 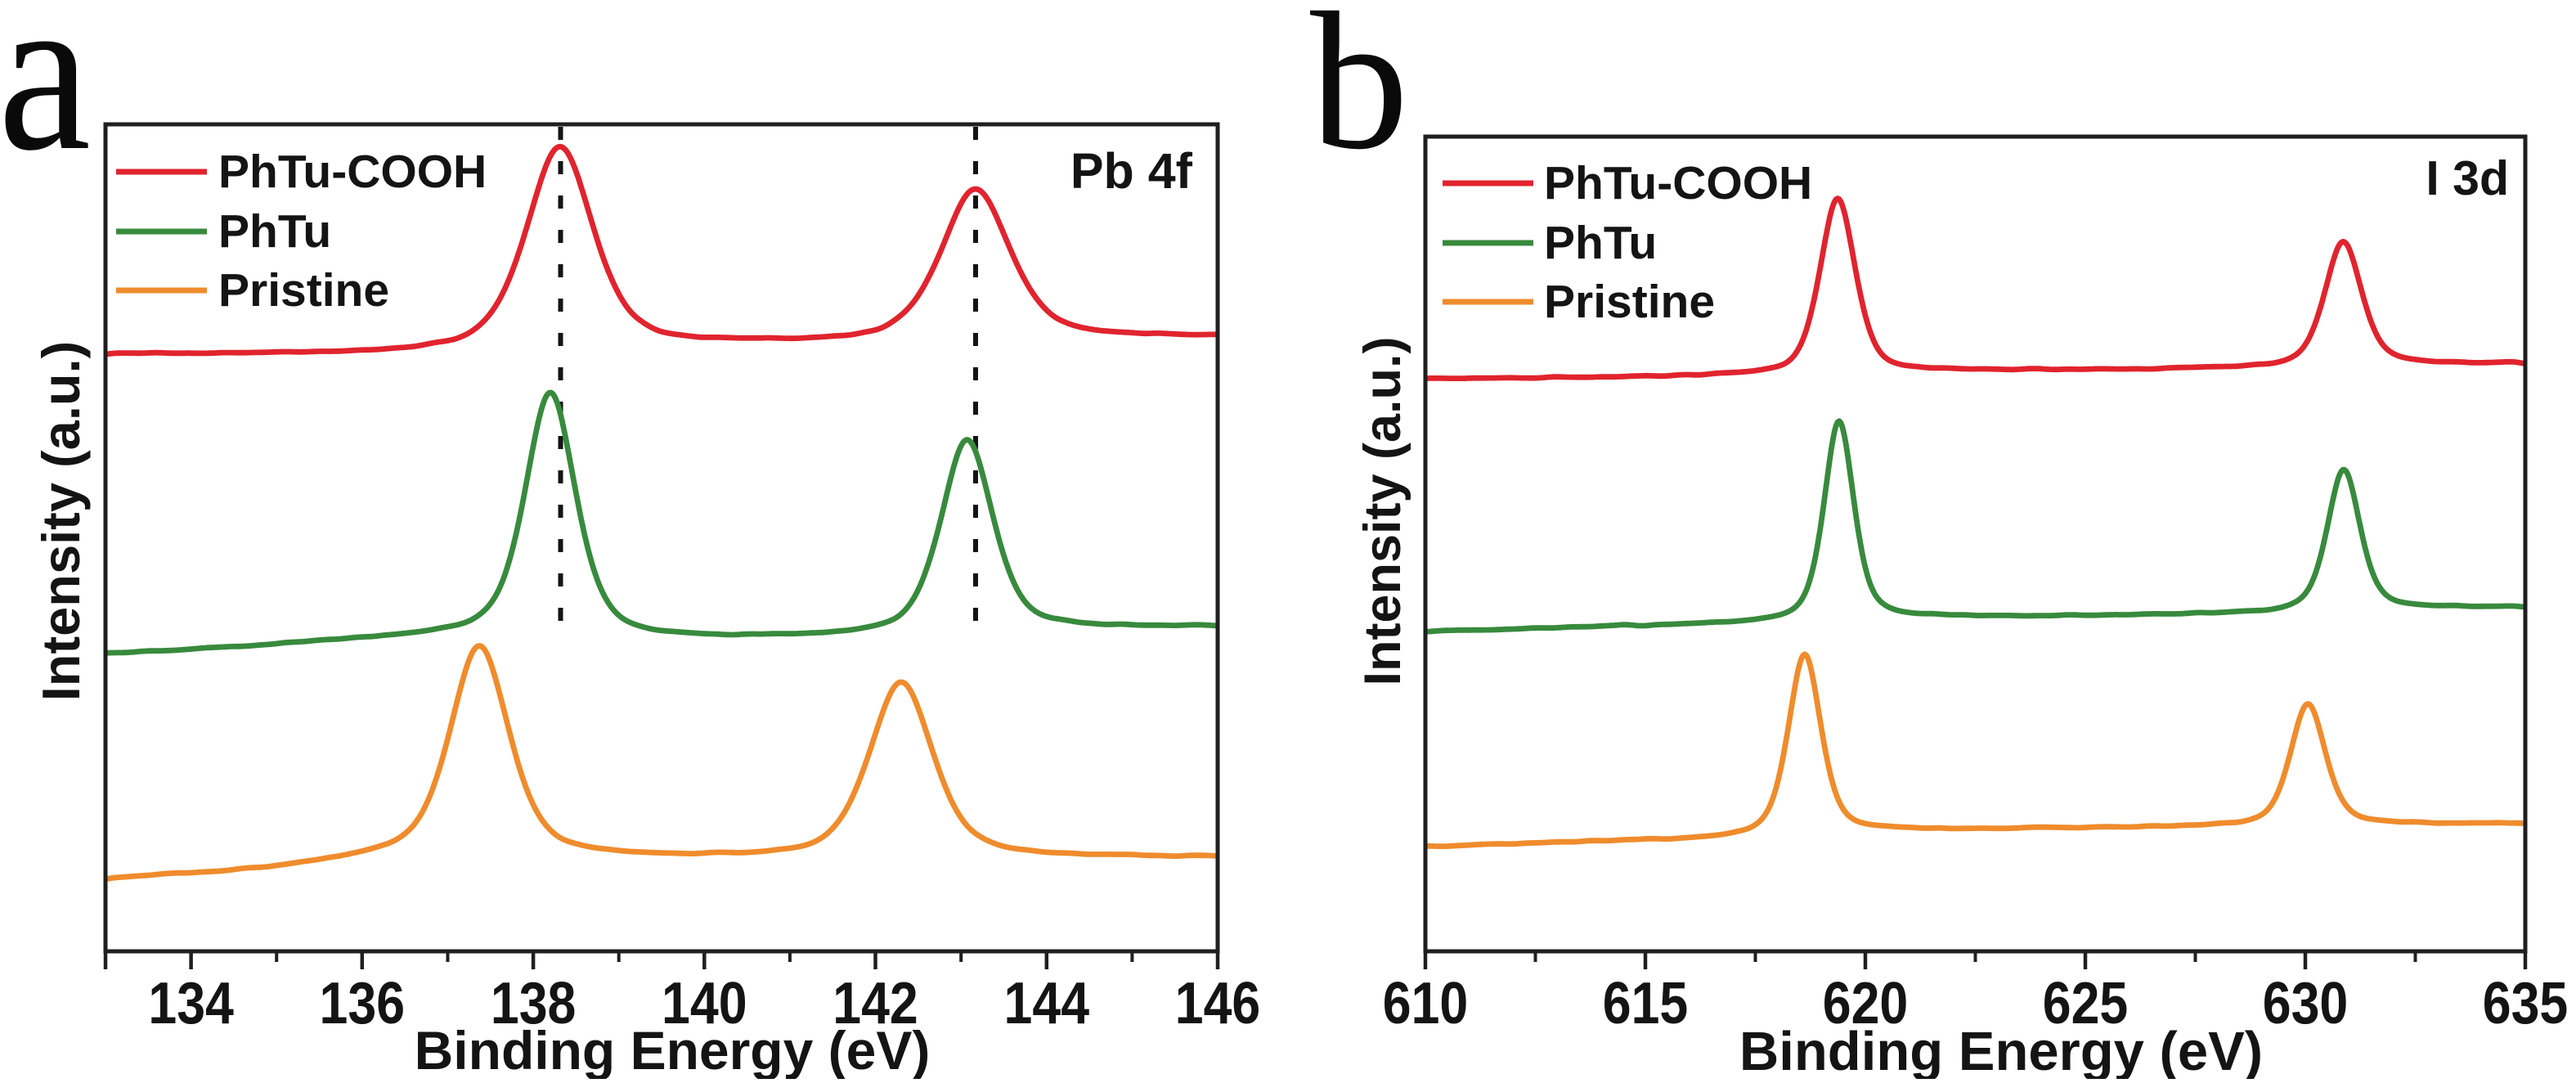 I want to click on svg-text: 138, so click(x=533, y=1004).